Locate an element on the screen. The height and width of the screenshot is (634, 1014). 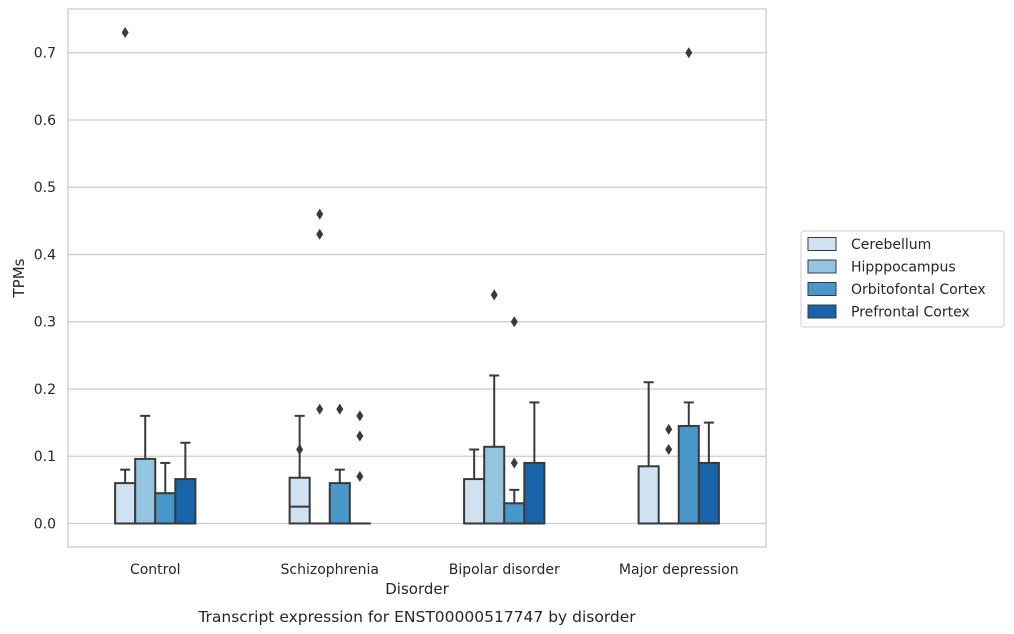
y-tick-label: 0.6 is located at coordinates (45, 121).